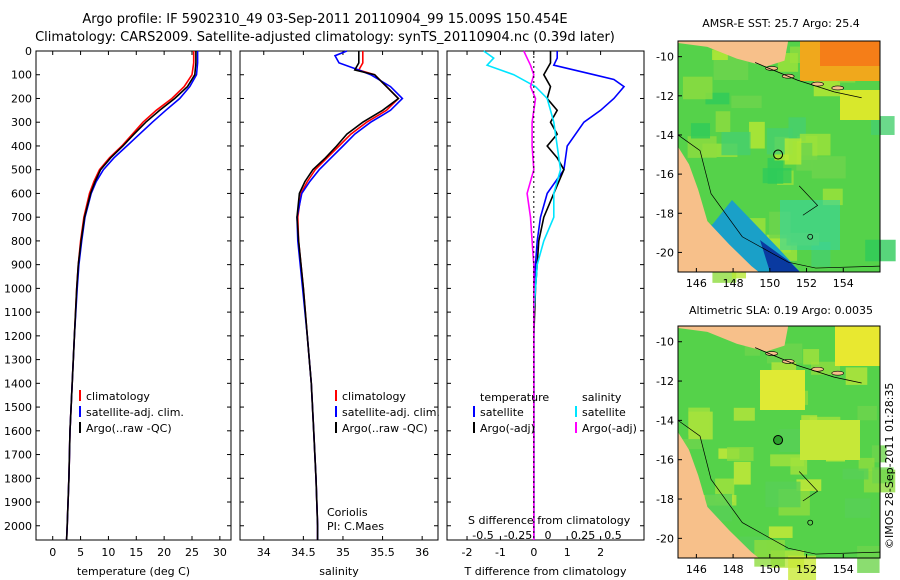 The width and height of the screenshot is (900, 580). Describe the element at coordinates (530, 295) in the screenshot. I see `series-line-s-argo-adj-` at that location.